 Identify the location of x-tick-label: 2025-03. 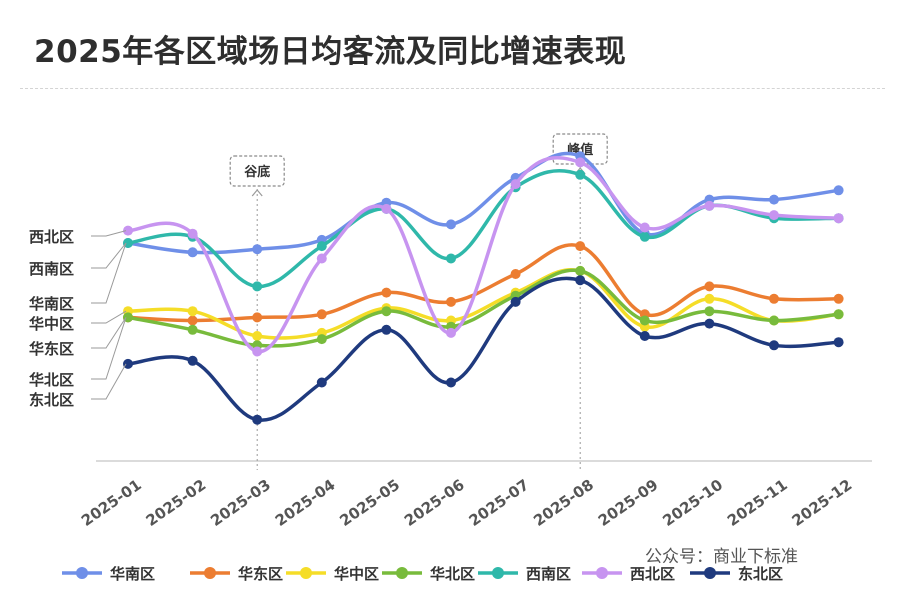
(240, 503).